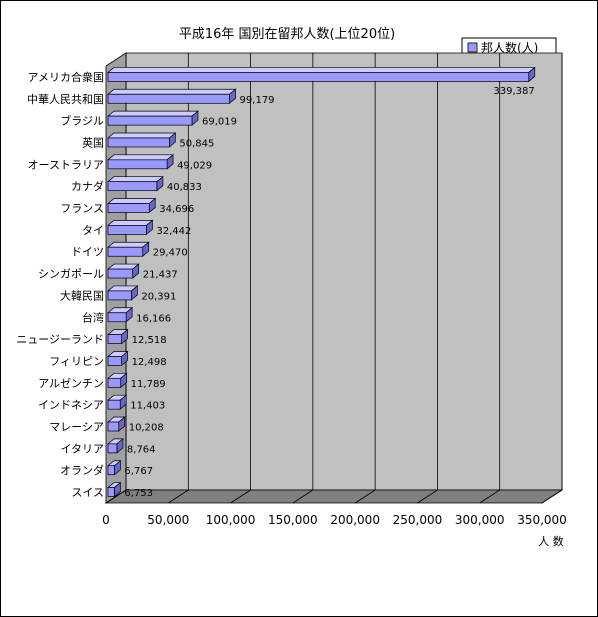  I want to click on data-label: 50,845, so click(196, 143).